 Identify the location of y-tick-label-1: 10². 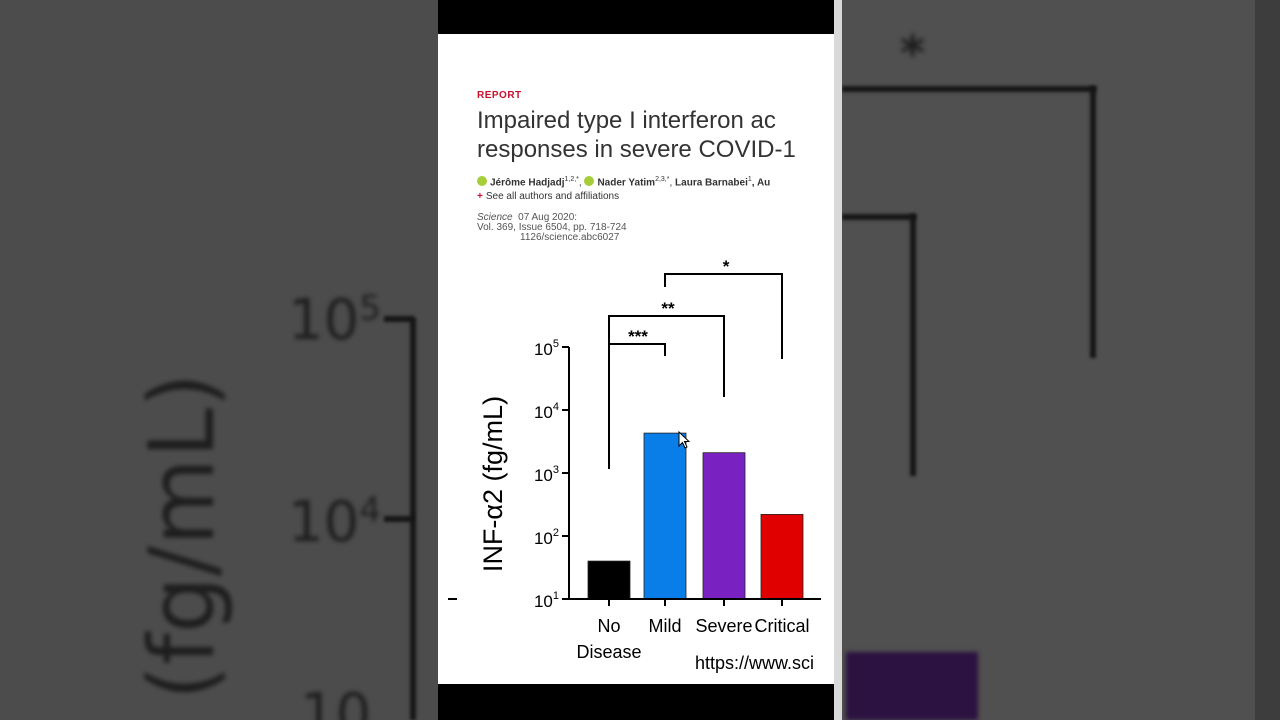
(546, 537).